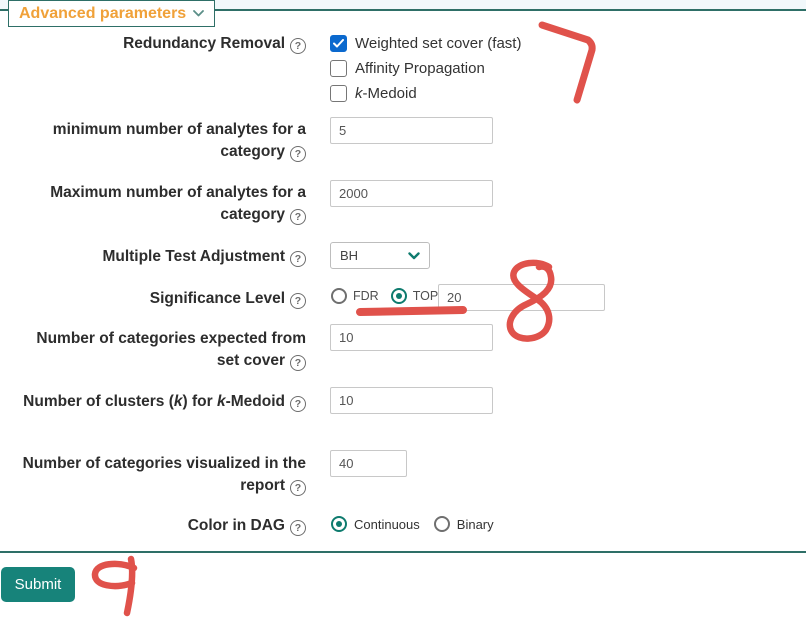 This screenshot has width=806, height=617. Describe the element at coordinates (403, 552) in the screenshot. I see `section-divider-line` at that location.